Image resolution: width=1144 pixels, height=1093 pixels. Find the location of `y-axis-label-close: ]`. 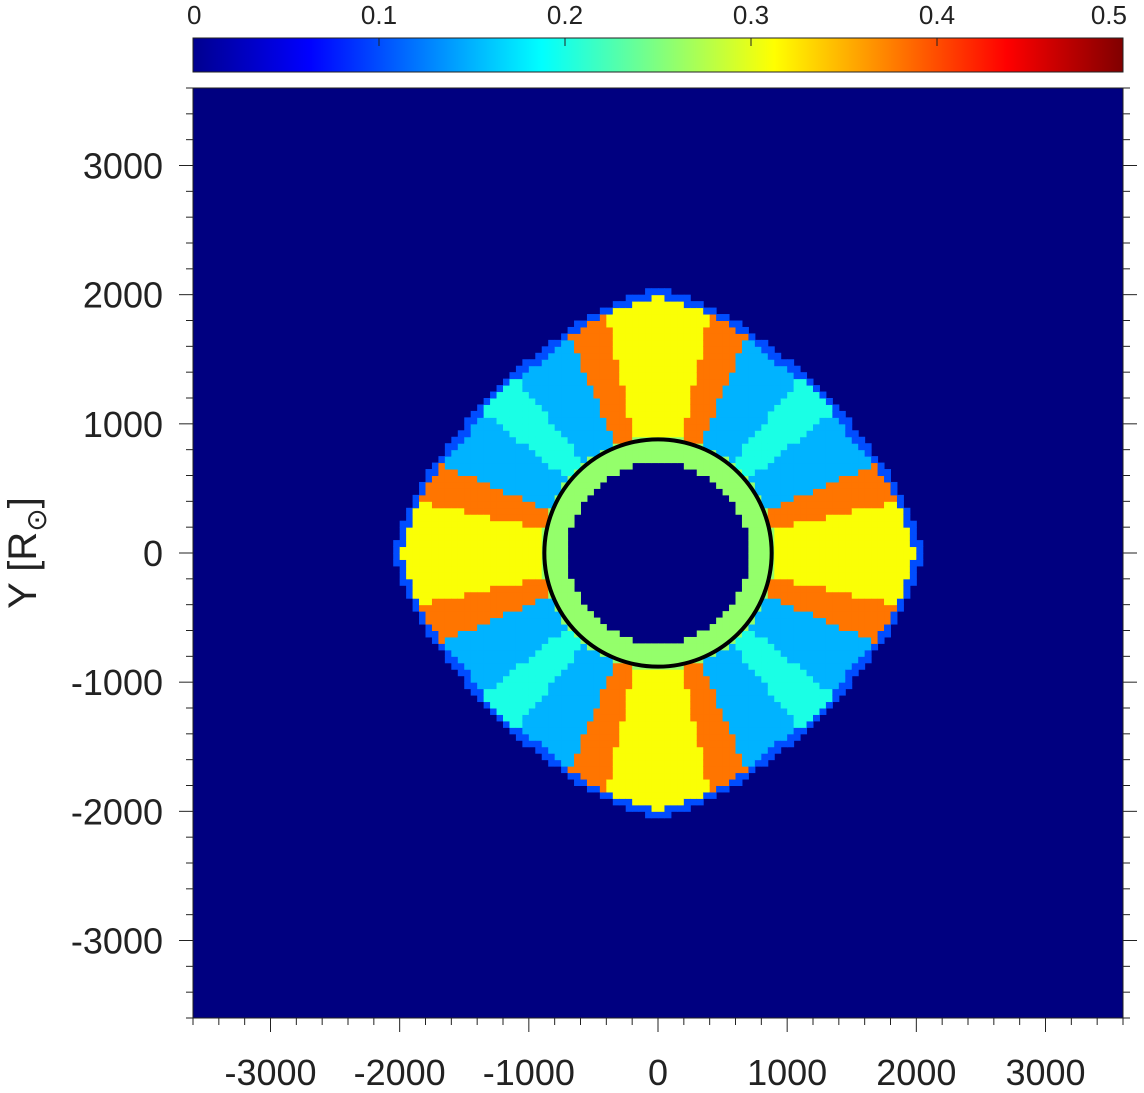

y-axis-label-close: ] is located at coordinates (23, 502).